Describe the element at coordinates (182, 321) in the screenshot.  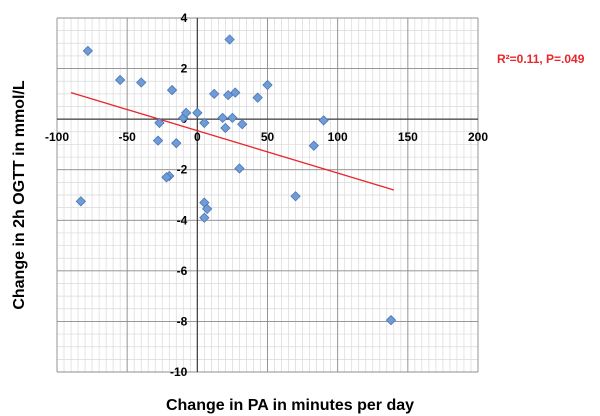
I see `y-tick-label: -8` at that location.